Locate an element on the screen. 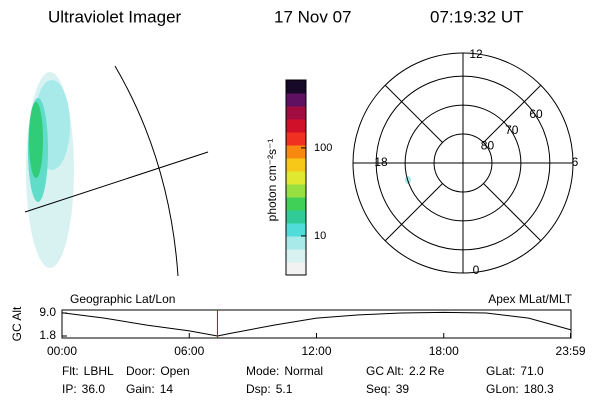 Image resolution: width=600 pixels, height=400 pixels. right-title: Apex MLat/MLT is located at coordinates (530, 299).